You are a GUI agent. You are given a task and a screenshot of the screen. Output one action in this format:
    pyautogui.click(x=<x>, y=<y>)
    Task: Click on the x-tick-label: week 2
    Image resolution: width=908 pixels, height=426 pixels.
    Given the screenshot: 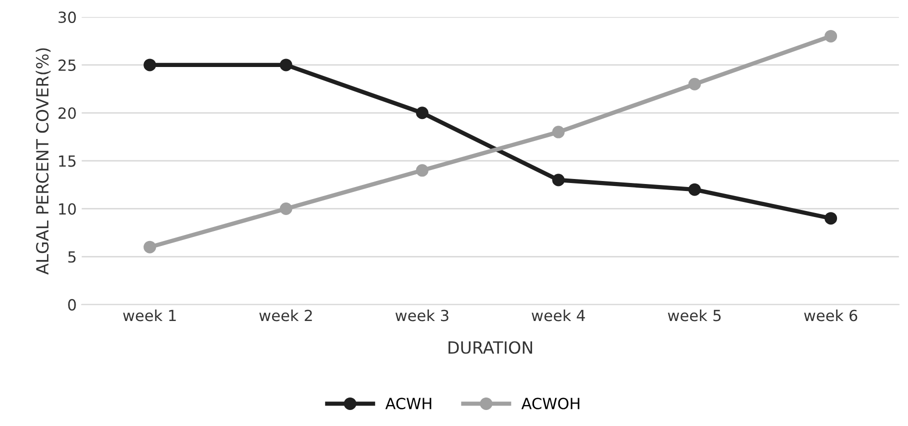 What is the action you would take?
    pyautogui.click(x=285, y=315)
    